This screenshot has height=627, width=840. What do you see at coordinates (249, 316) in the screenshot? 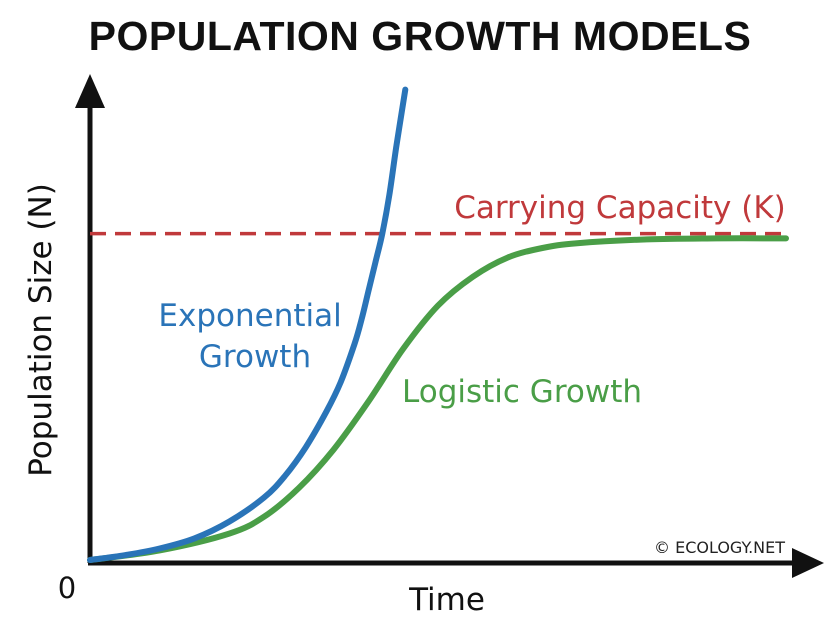
I see `exponential-growth-label-line1: Exponential` at bounding box center [249, 316].